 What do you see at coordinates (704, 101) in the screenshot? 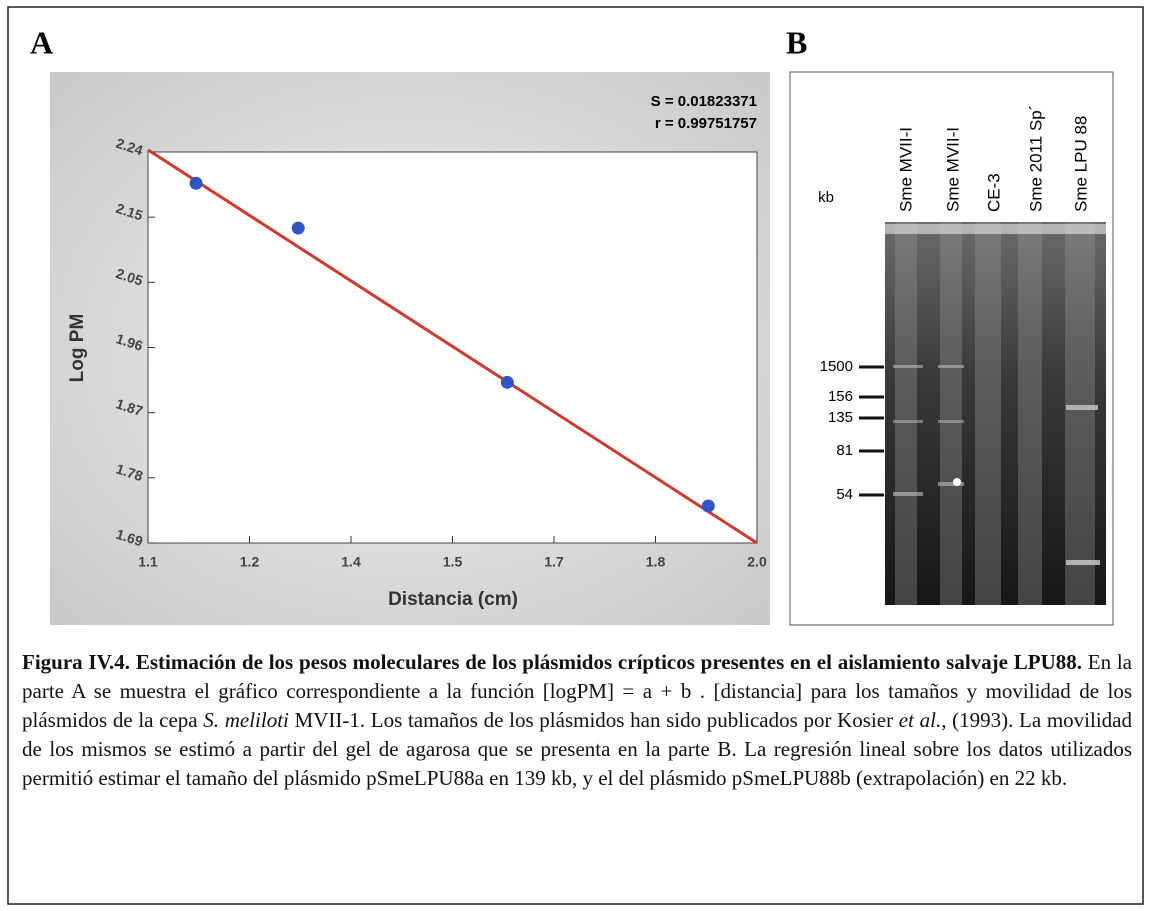
I see `annotation: S = 0.01823371` at bounding box center [704, 101].